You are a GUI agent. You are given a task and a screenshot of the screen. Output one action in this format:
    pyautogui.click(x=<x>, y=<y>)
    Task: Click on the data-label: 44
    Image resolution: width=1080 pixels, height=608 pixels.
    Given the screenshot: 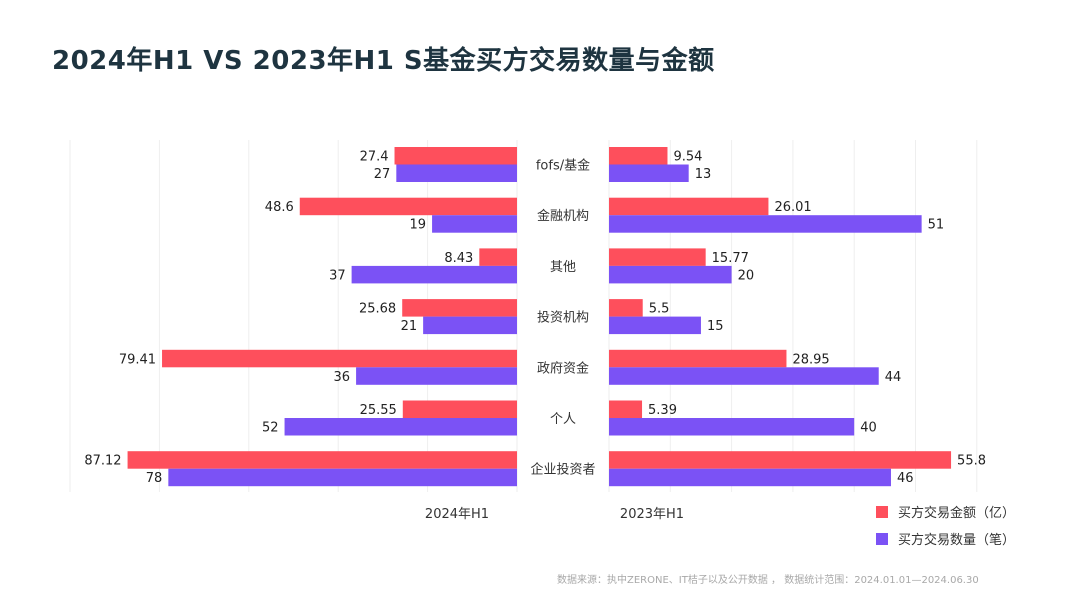 What is the action you would take?
    pyautogui.click(x=893, y=377)
    